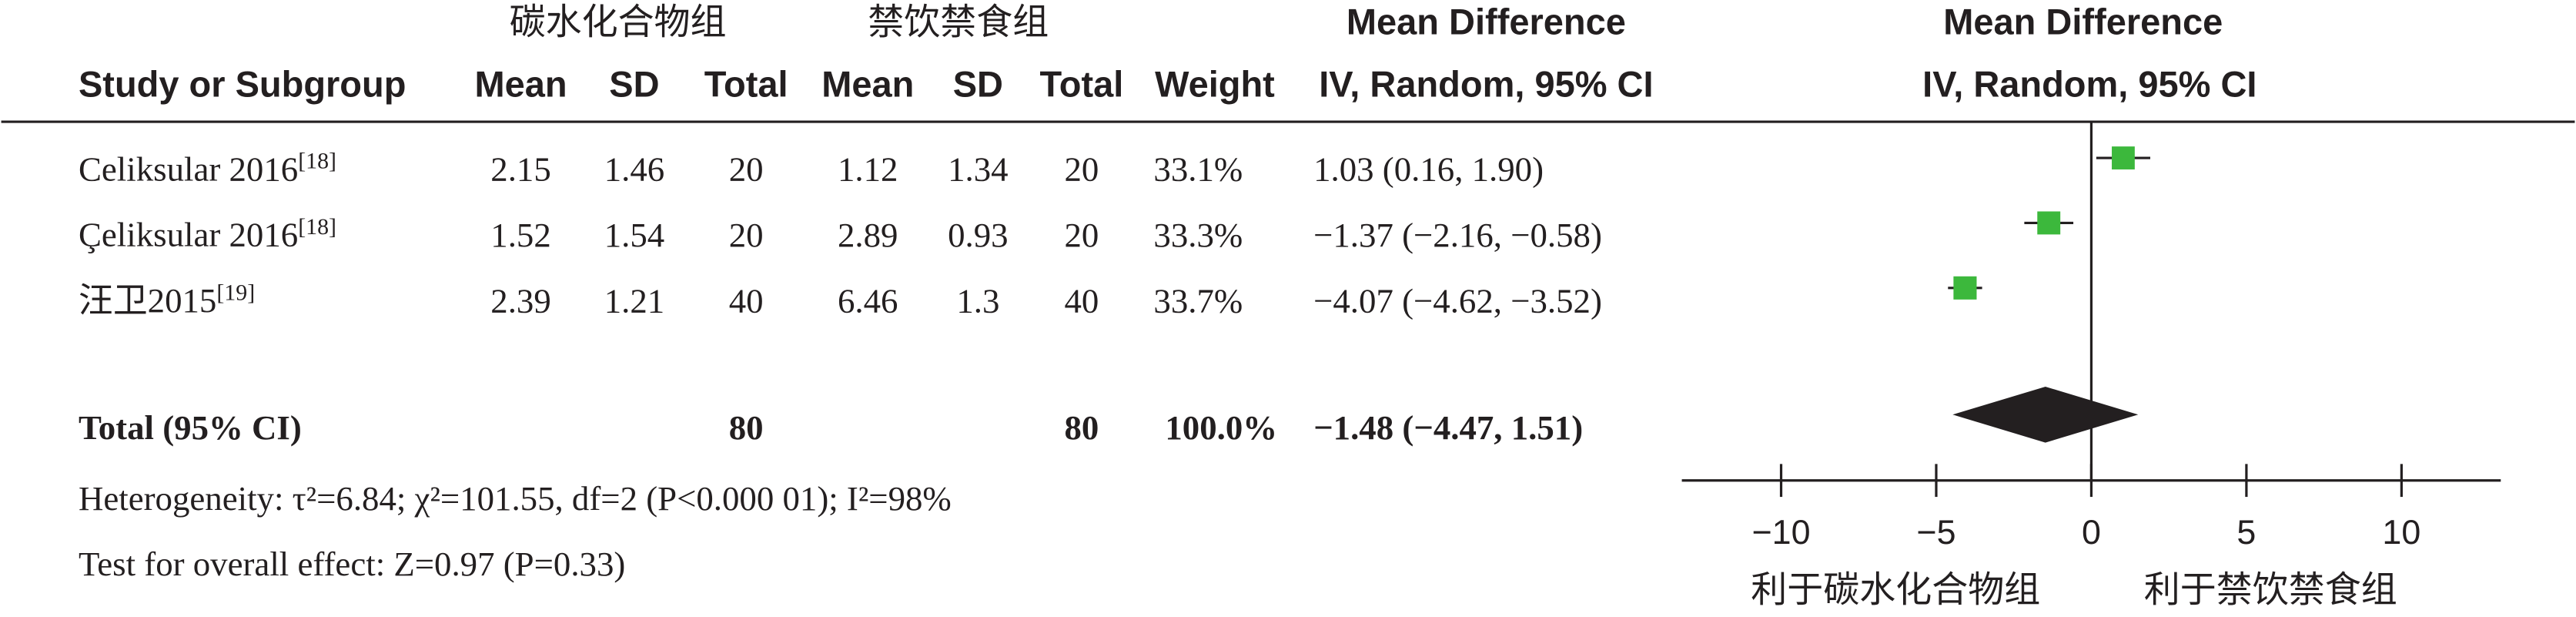  What do you see at coordinates (2270, 589) in the screenshot?
I see `favours-right: 利于禁饮禁食组` at bounding box center [2270, 589].